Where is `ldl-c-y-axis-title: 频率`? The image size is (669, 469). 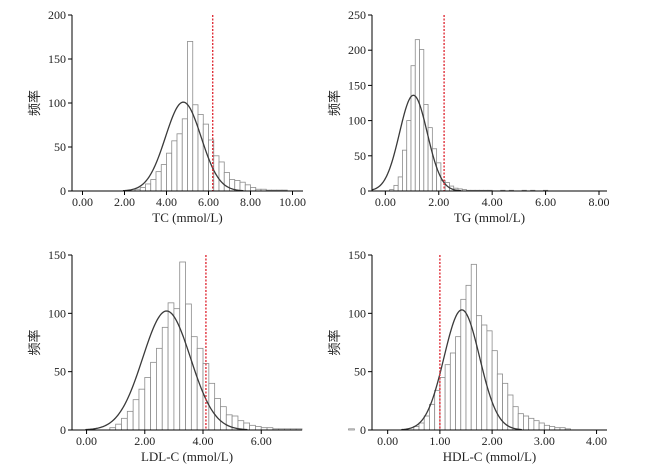
ldl-c-y-axis-title: 频率 is located at coordinates (34, 342).